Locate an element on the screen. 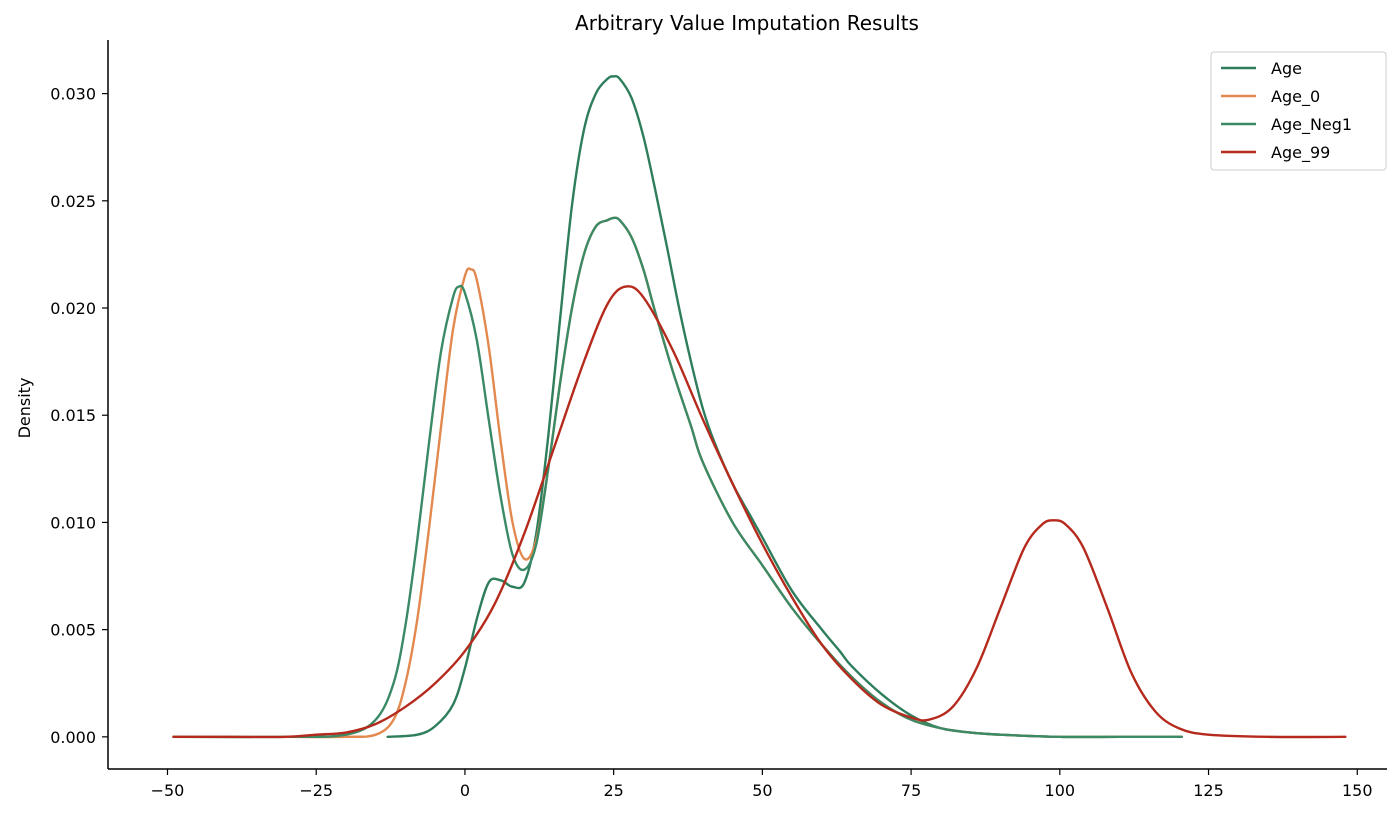 The height and width of the screenshot is (814, 1400). x-tick-label: 150 is located at coordinates (1357, 790).